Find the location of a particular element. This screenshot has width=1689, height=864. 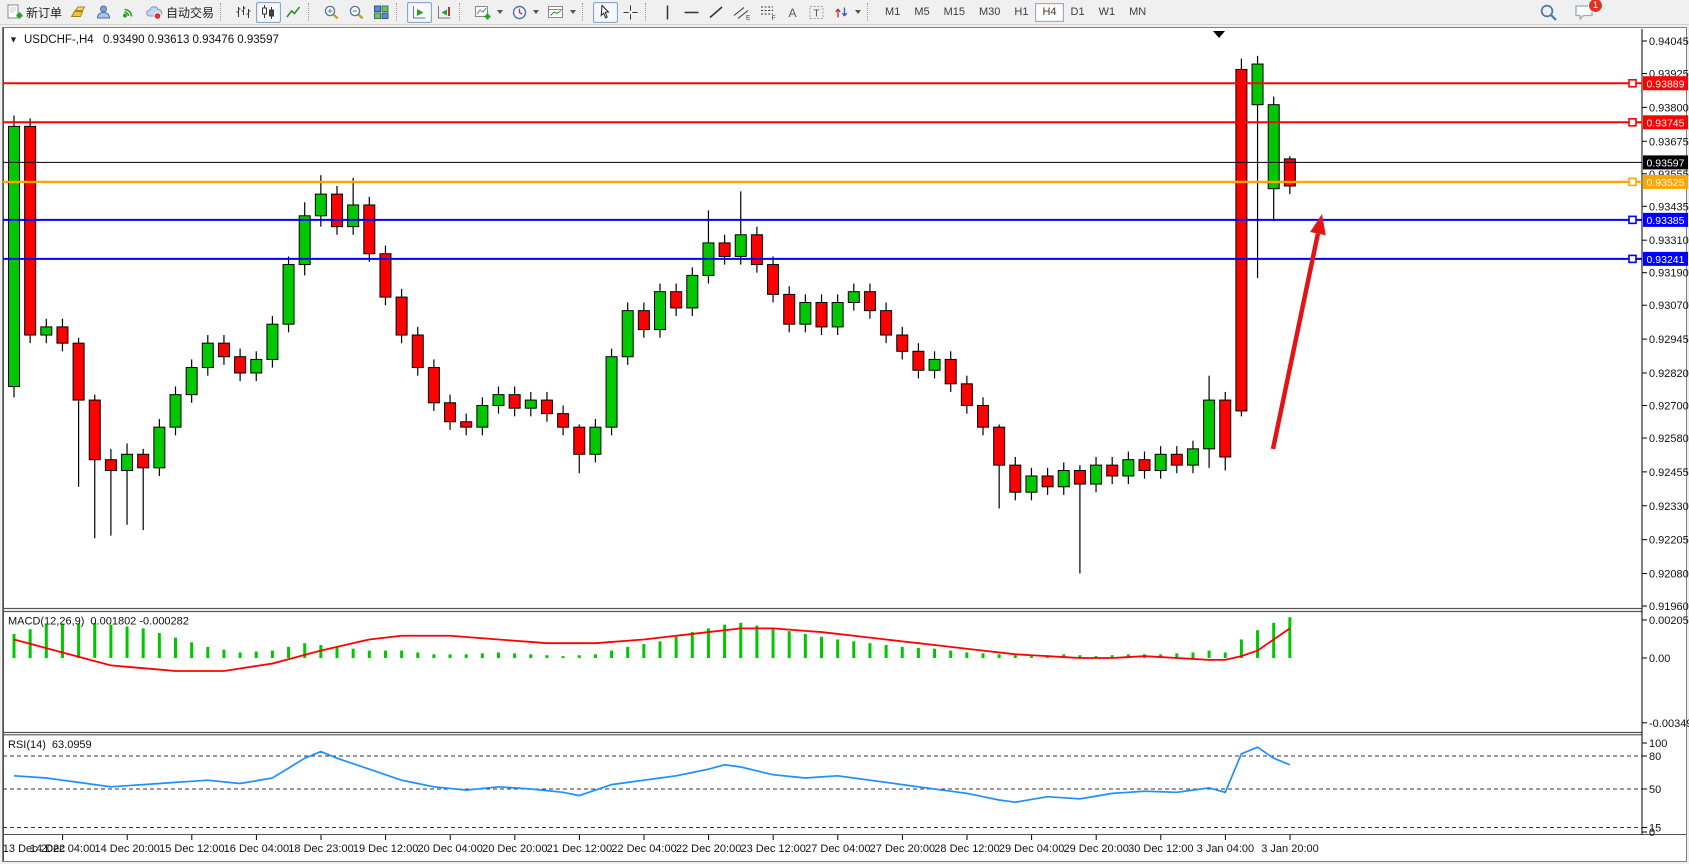

rsi-tick-label: 15 is located at coordinates (1655, 829).